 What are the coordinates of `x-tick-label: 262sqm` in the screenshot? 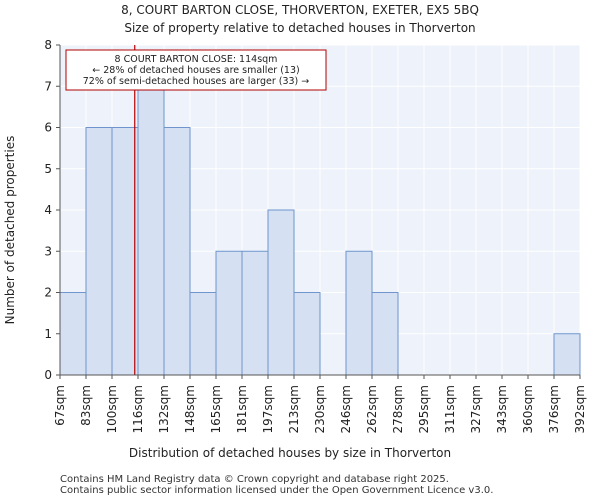 It's located at (372, 409).